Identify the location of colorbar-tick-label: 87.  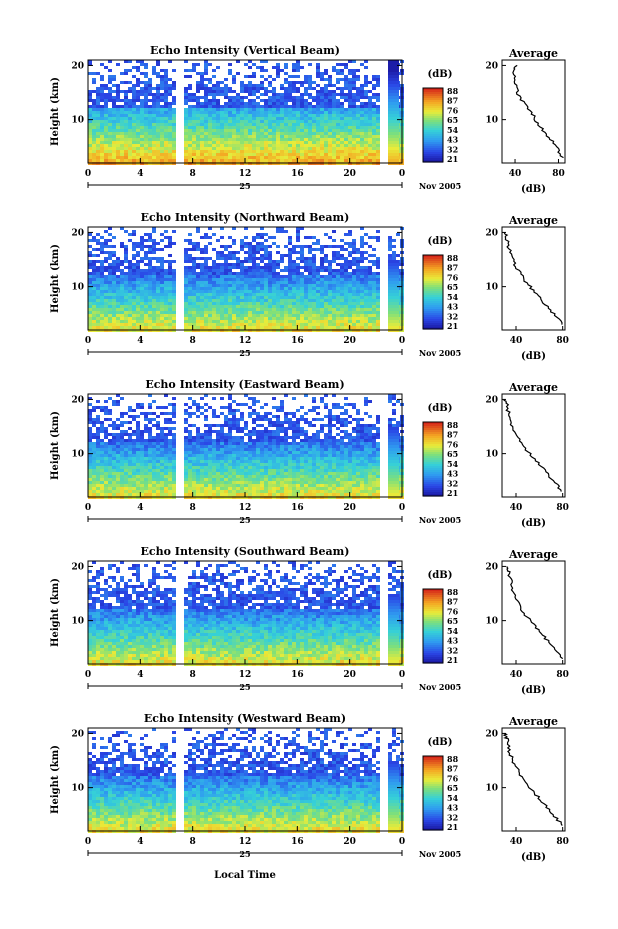
(452, 435).